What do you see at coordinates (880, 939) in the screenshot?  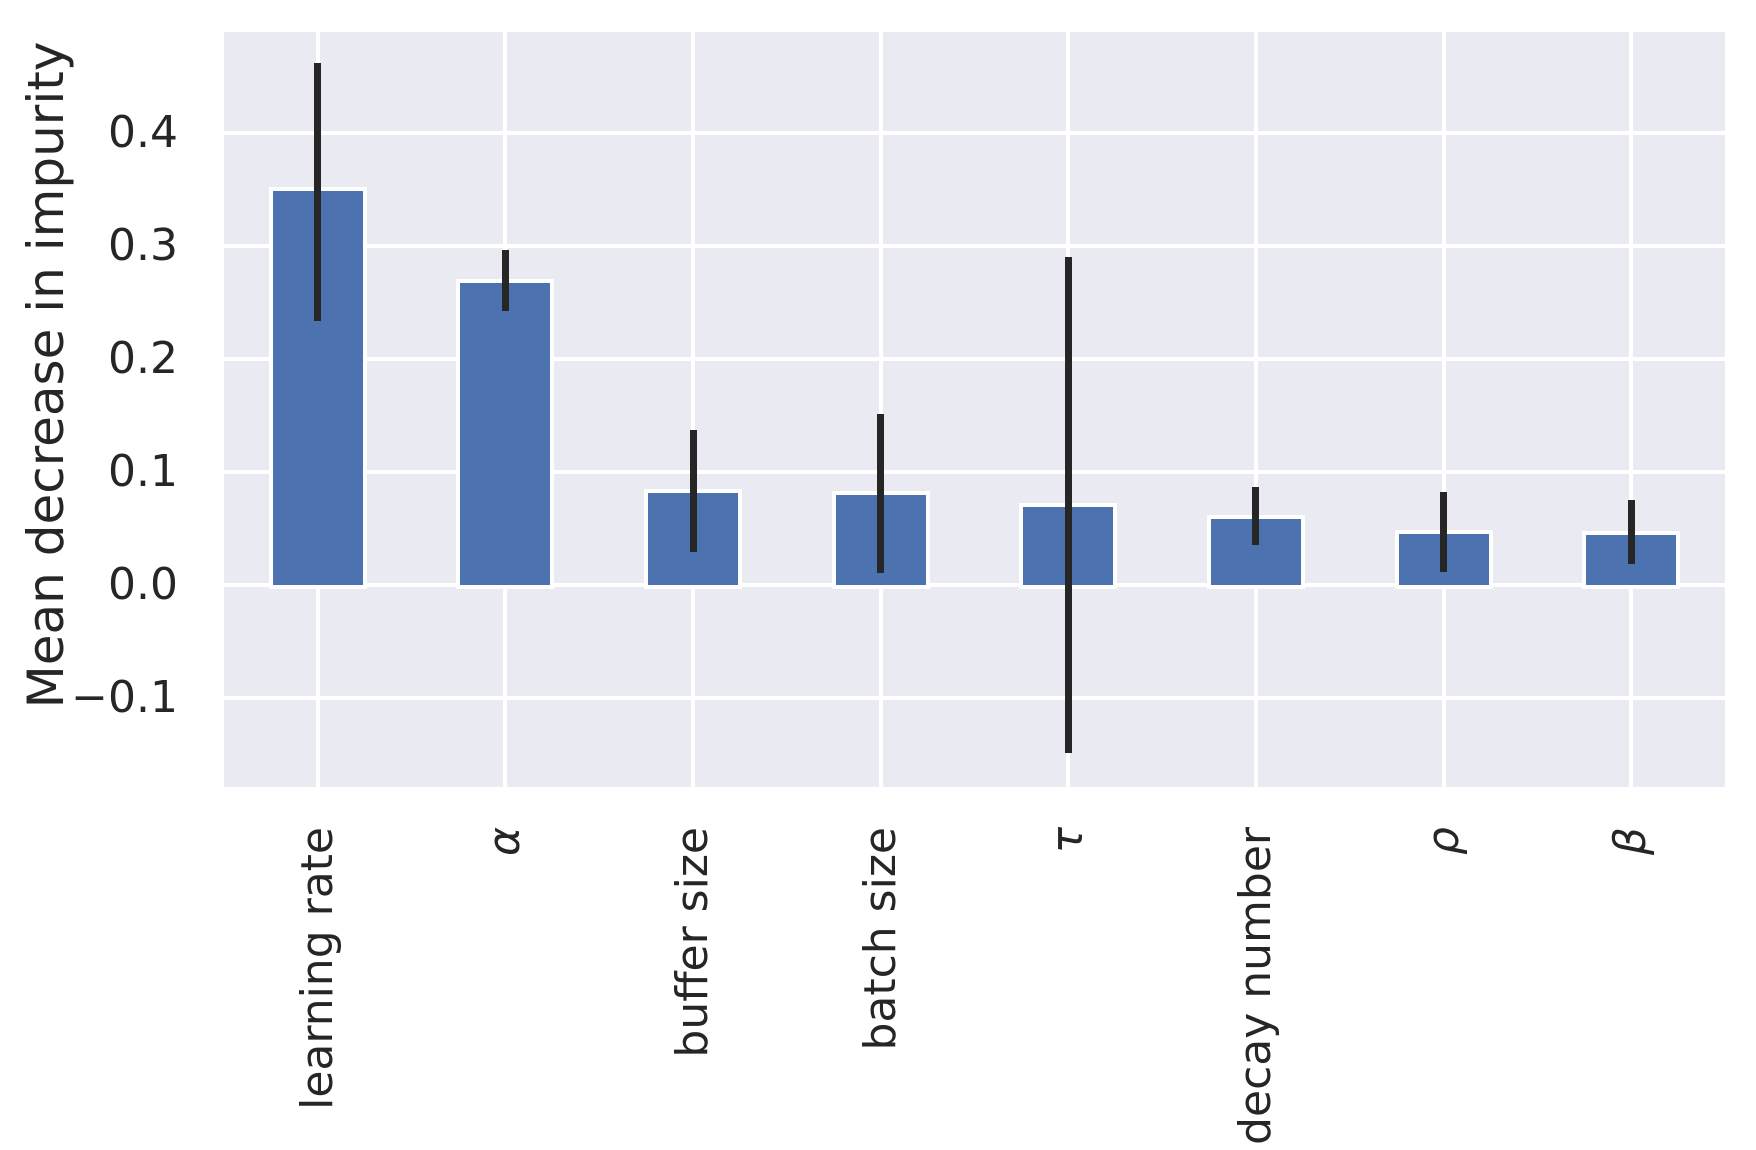 I see `x-tick-label-text: batch size` at bounding box center [880, 939].